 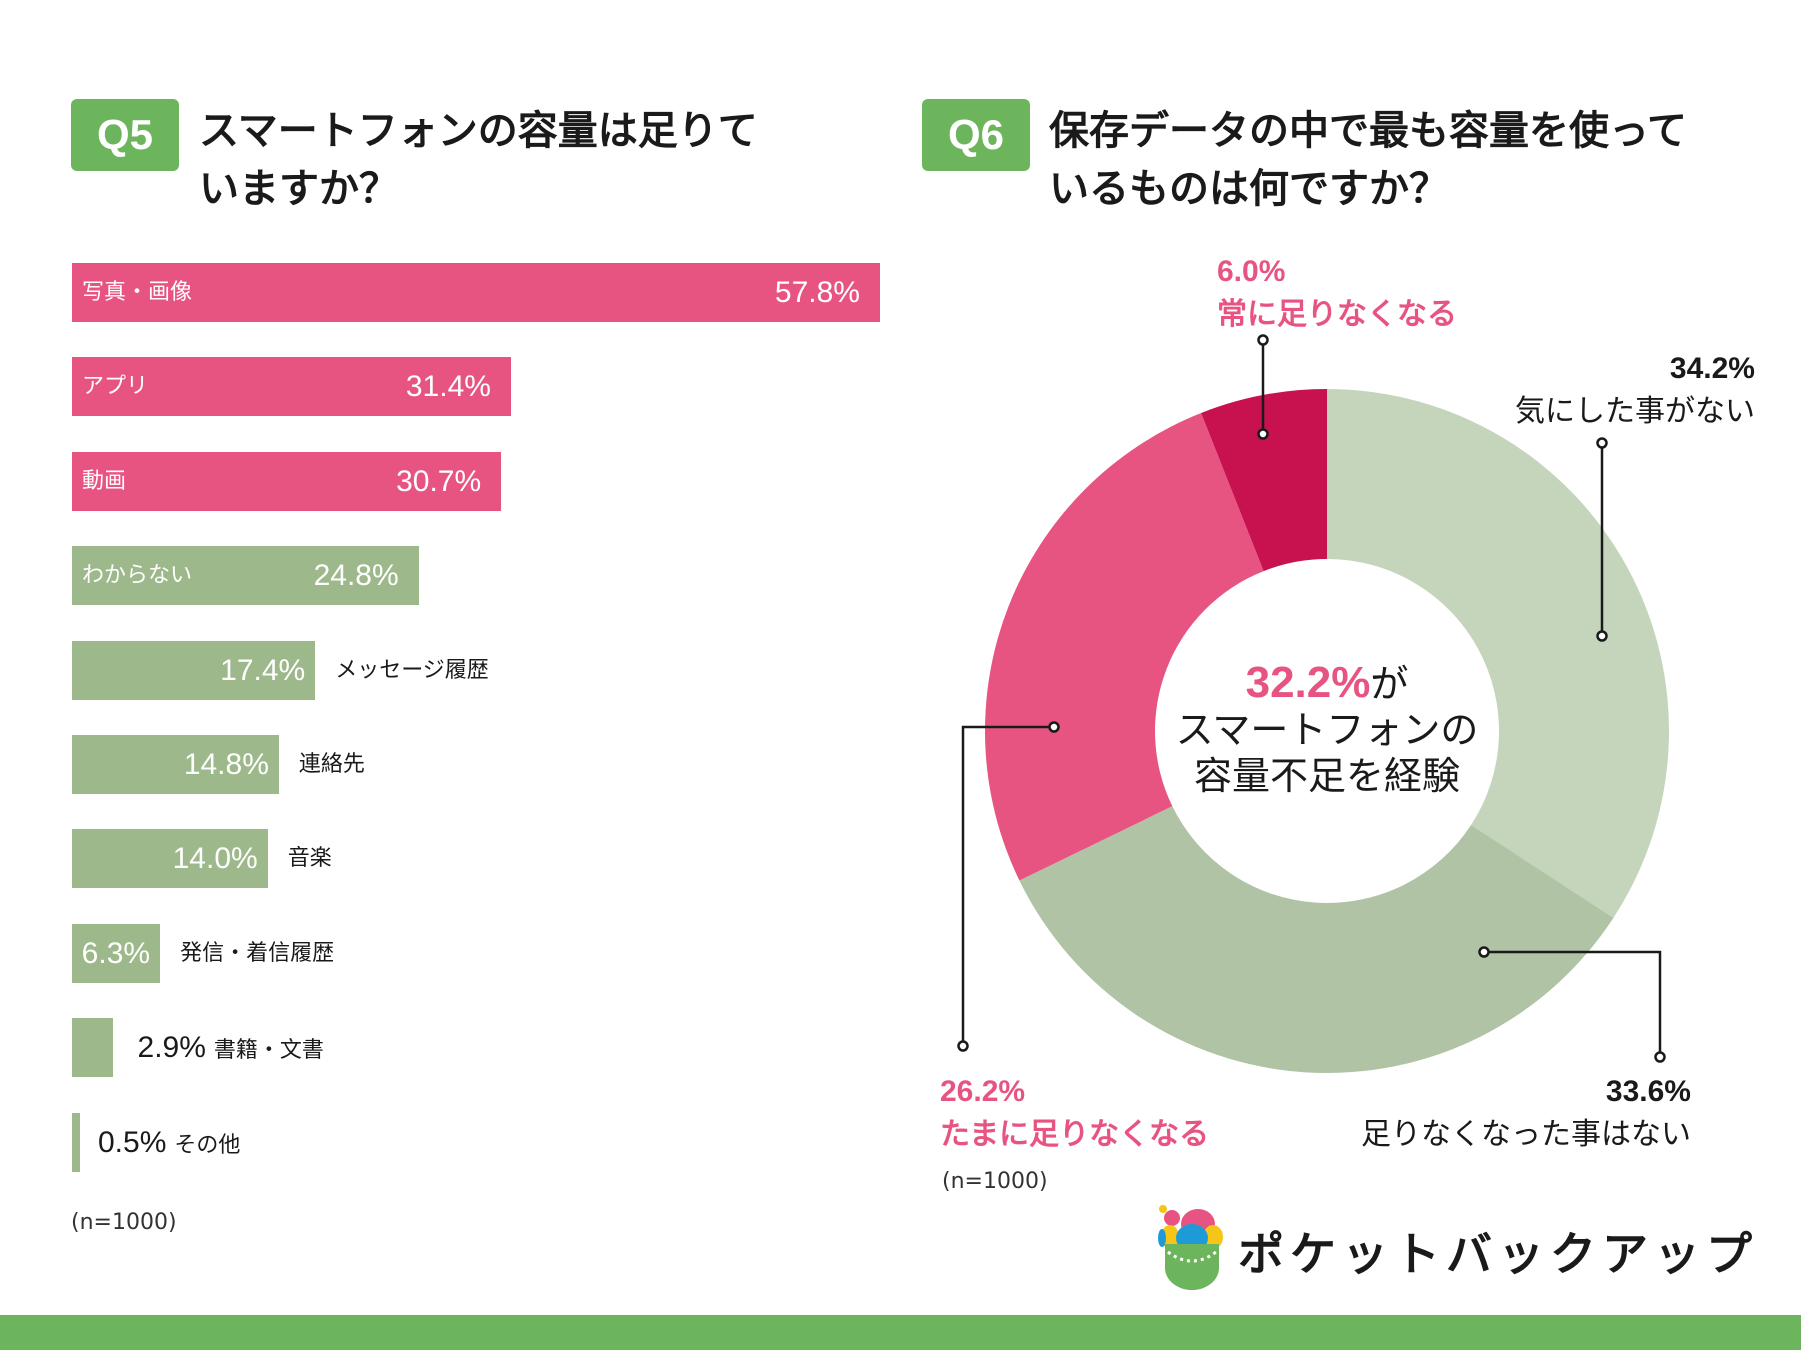 I want to click on slice-never-short, so click(x=1316, y=940).